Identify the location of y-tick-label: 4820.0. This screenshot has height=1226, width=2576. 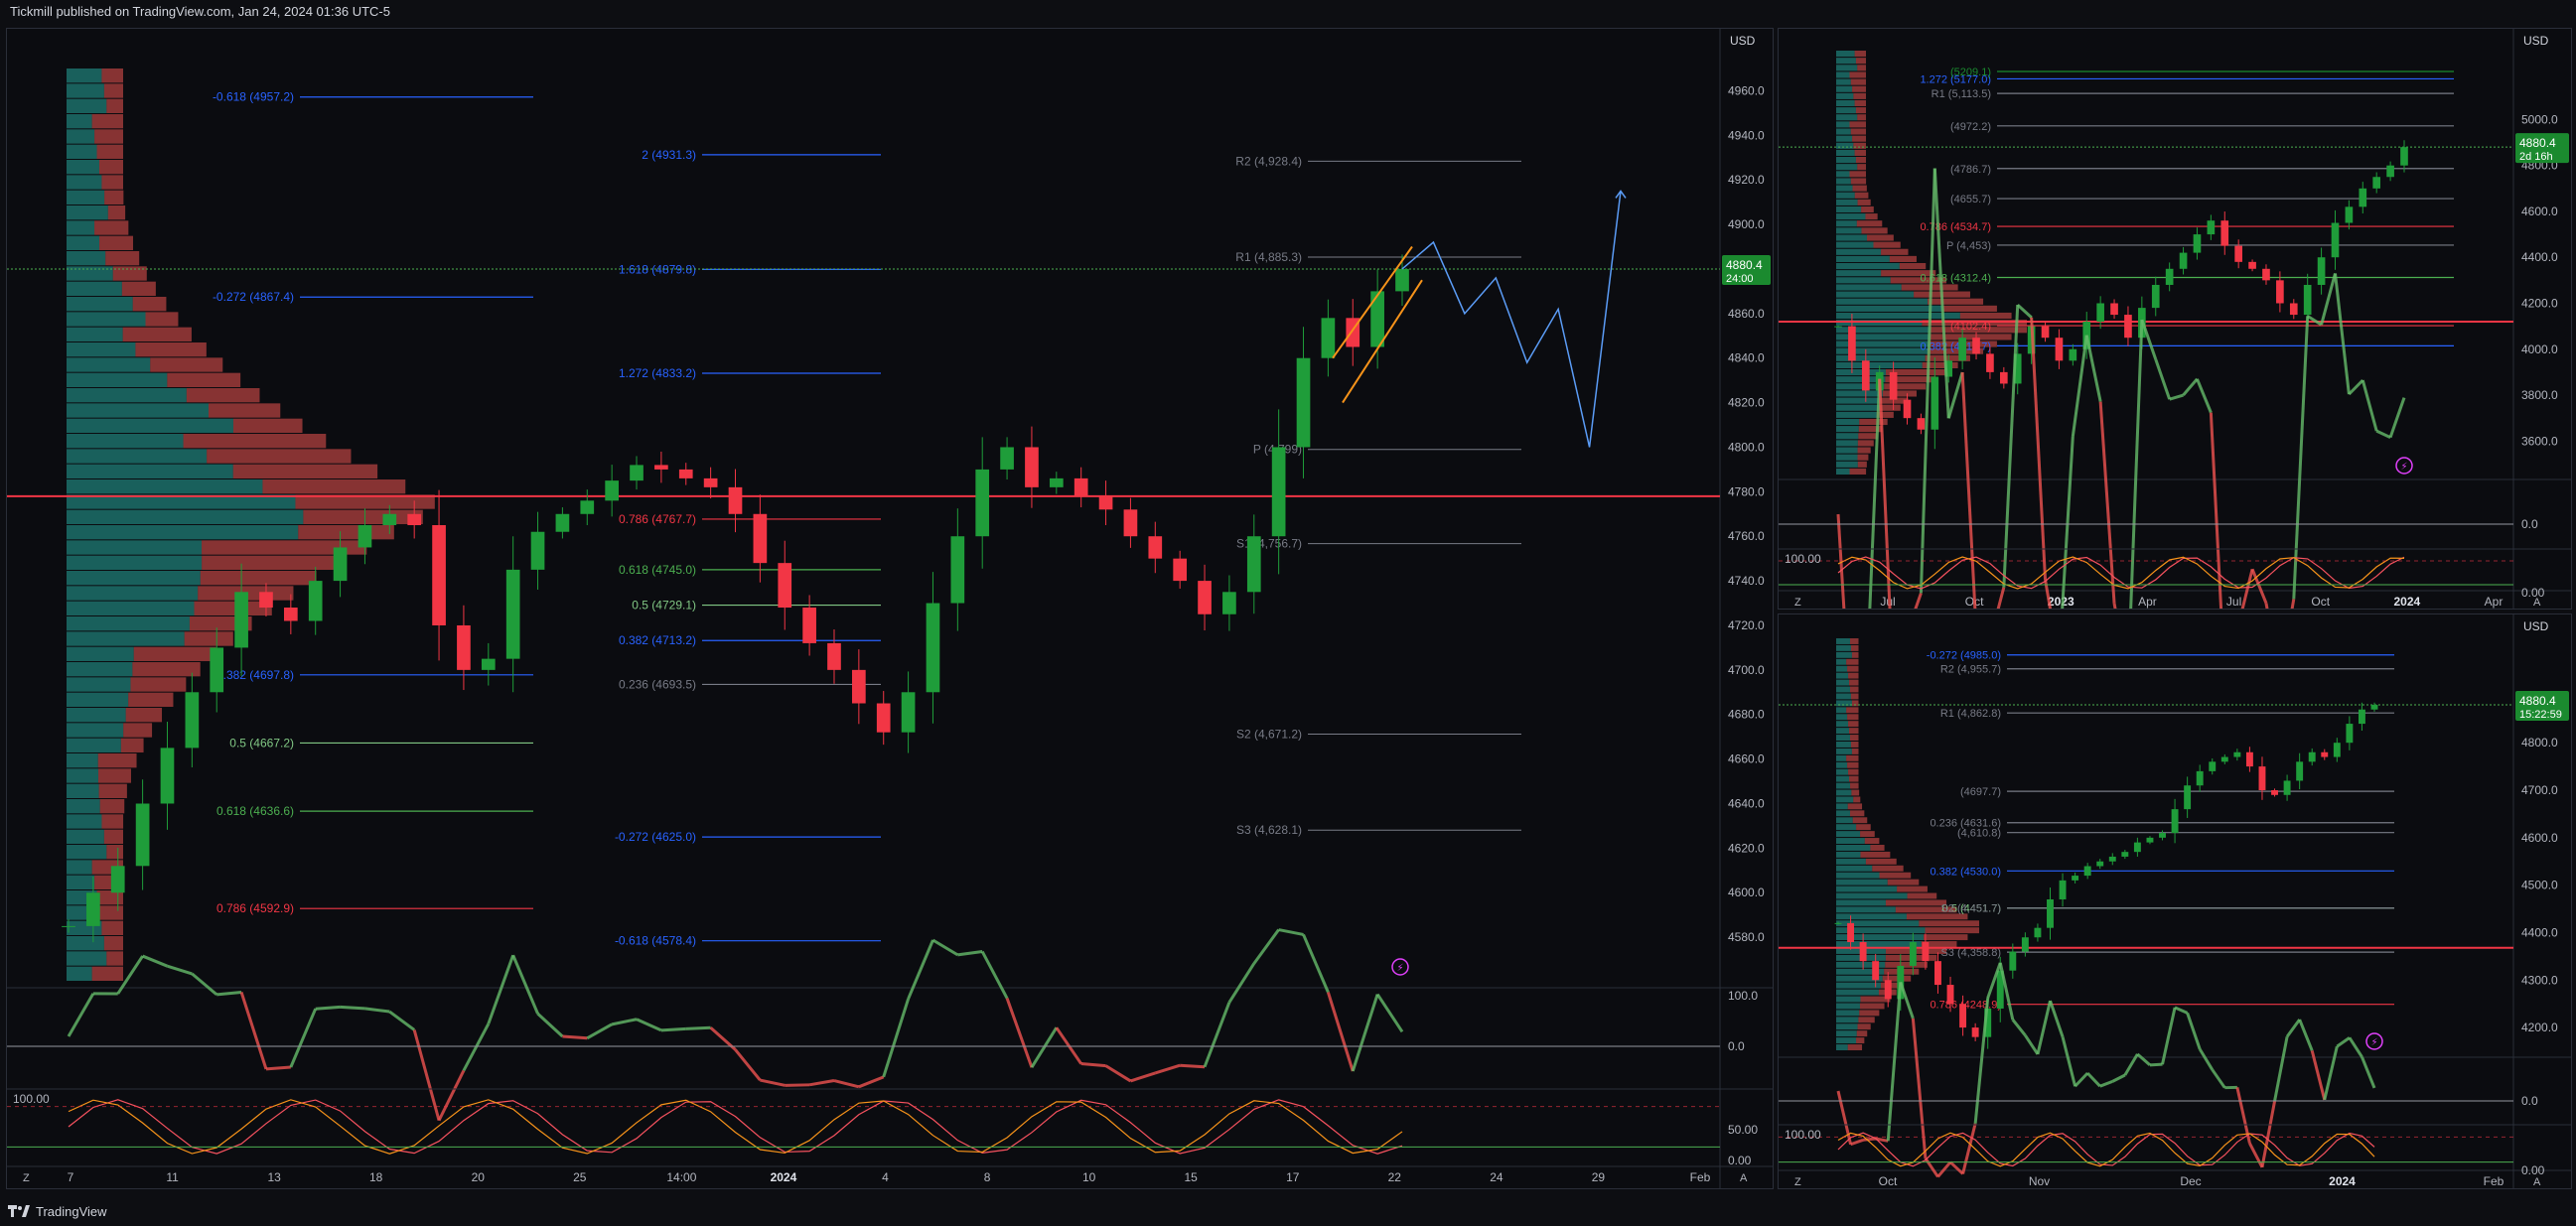
(1746, 403).